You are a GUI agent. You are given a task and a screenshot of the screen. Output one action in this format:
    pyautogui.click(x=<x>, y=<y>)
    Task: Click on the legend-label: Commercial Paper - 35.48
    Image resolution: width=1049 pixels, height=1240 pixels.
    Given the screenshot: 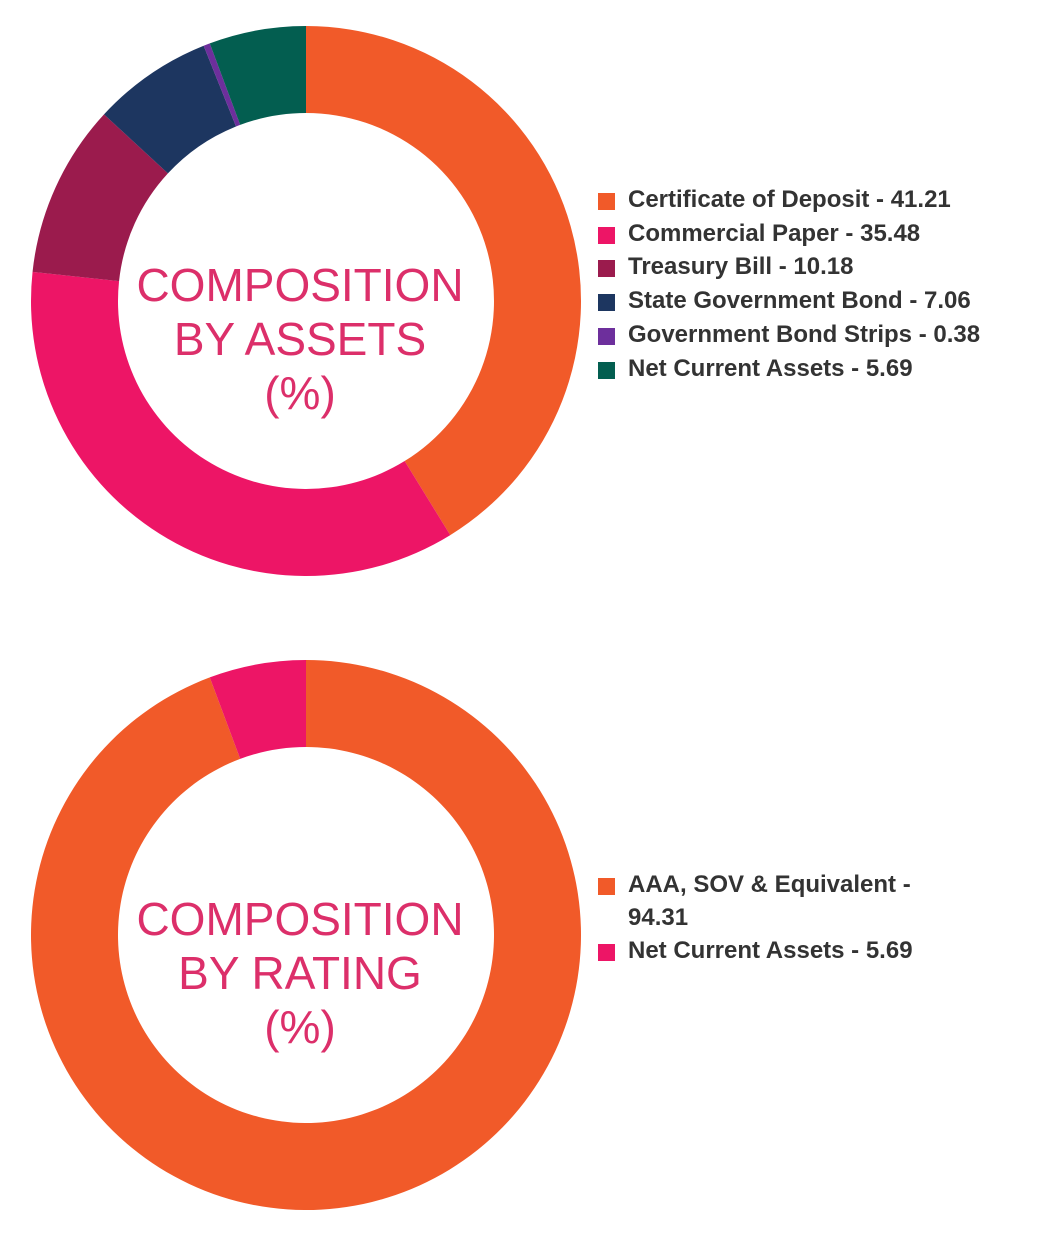 What is the action you would take?
    pyautogui.click(x=774, y=233)
    